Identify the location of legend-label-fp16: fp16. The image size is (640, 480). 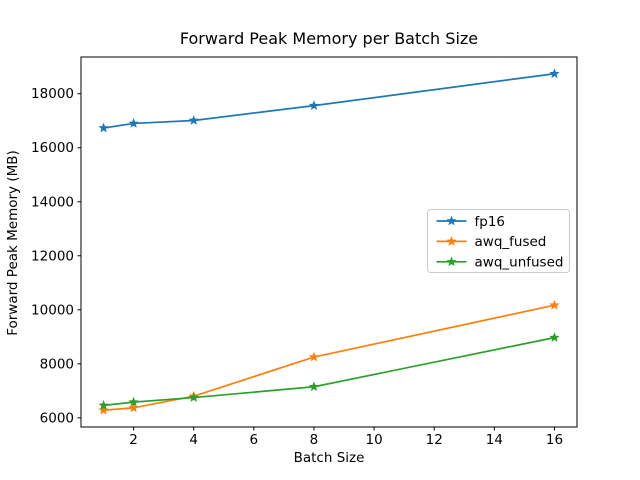
(490, 222).